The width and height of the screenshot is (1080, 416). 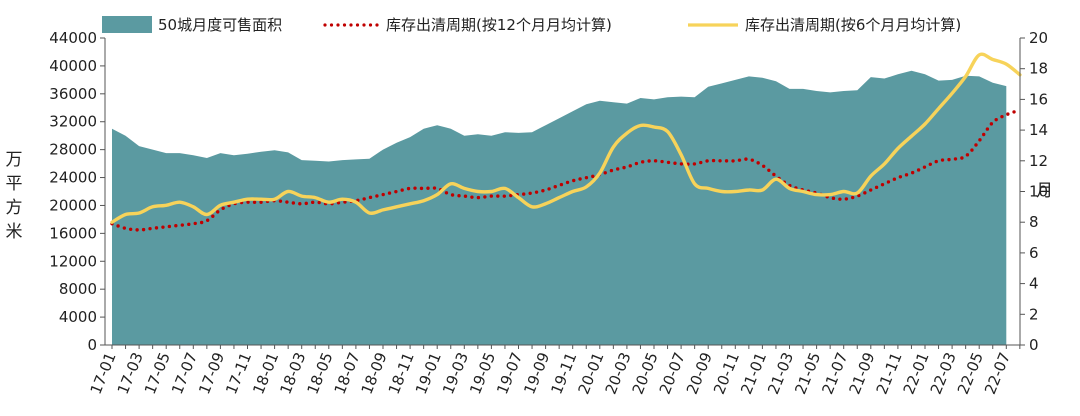 I want to click on legend-label-12m: 库存出清周期(按12个月月均计算), so click(x=499, y=25).